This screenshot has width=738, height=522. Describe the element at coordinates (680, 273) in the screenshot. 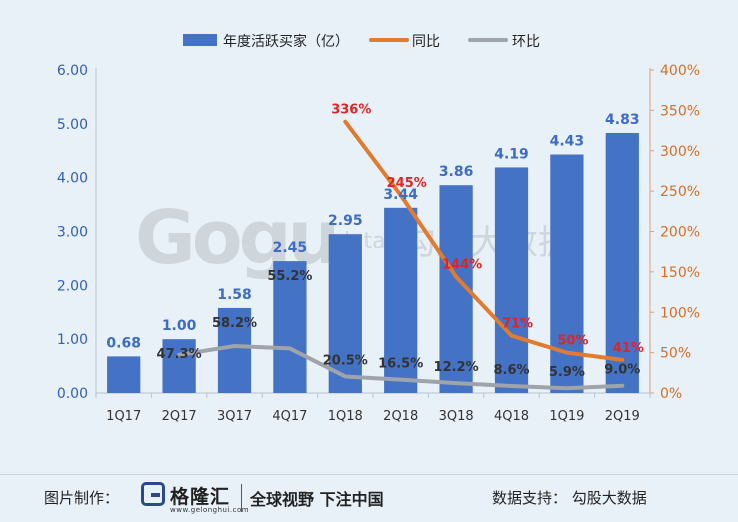

I see `y-tick-right: 150%` at that location.